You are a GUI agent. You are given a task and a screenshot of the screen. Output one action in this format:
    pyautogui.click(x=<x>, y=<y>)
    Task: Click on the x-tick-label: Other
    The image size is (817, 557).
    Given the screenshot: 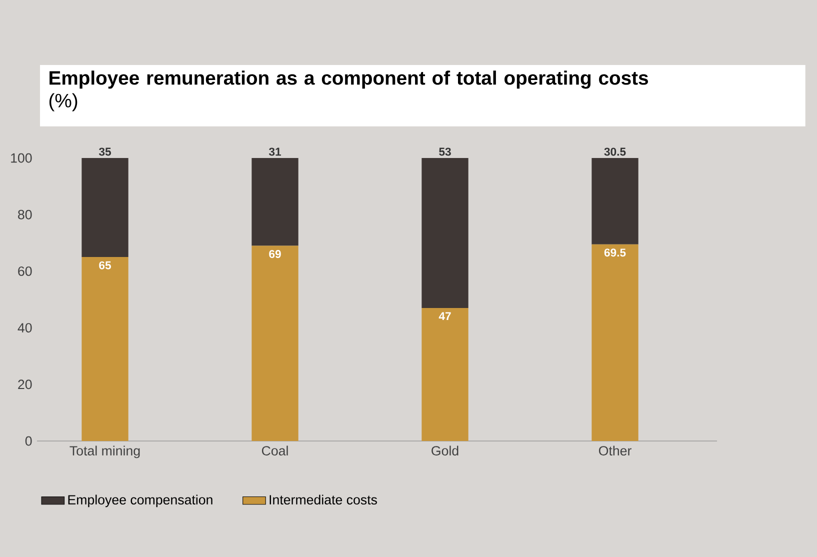 What is the action you would take?
    pyautogui.click(x=615, y=451)
    